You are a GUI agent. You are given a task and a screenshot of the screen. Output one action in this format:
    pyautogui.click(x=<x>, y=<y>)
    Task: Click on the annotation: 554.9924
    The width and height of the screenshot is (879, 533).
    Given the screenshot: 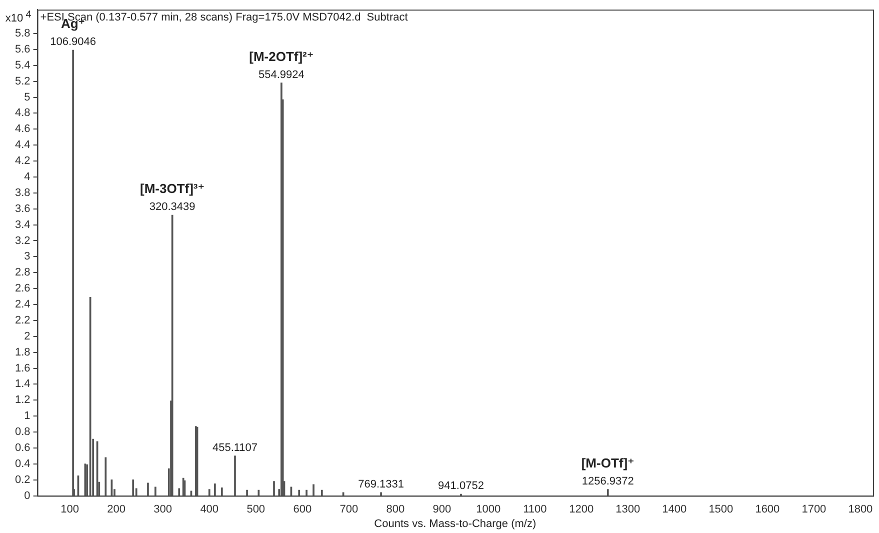 What is the action you would take?
    pyautogui.click(x=281, y=74)
    